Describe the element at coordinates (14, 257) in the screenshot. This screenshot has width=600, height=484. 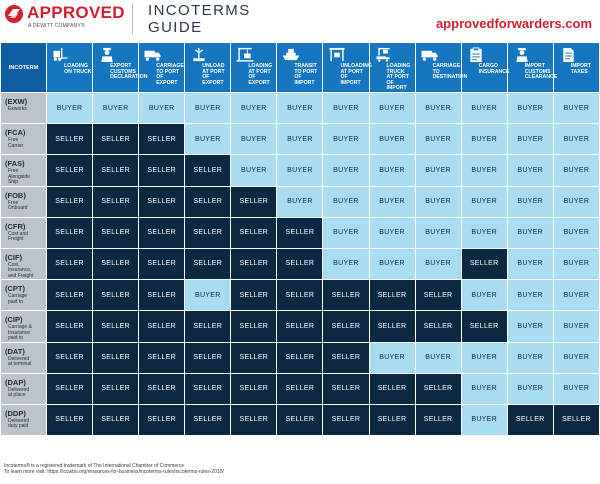
I see `incoterm-code: (CIF)` at that location.